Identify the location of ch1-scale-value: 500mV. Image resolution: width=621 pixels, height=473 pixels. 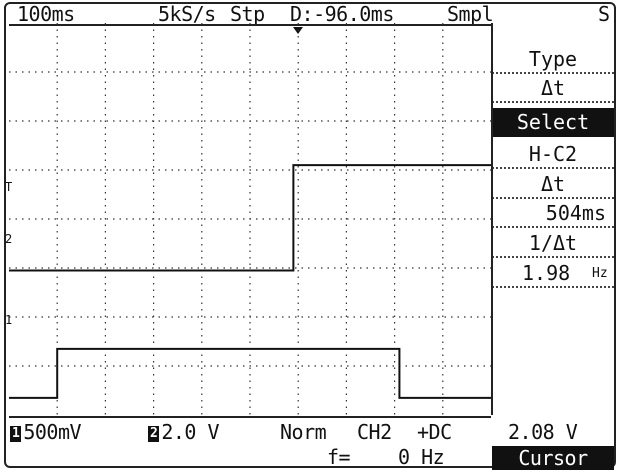
(52, 432).